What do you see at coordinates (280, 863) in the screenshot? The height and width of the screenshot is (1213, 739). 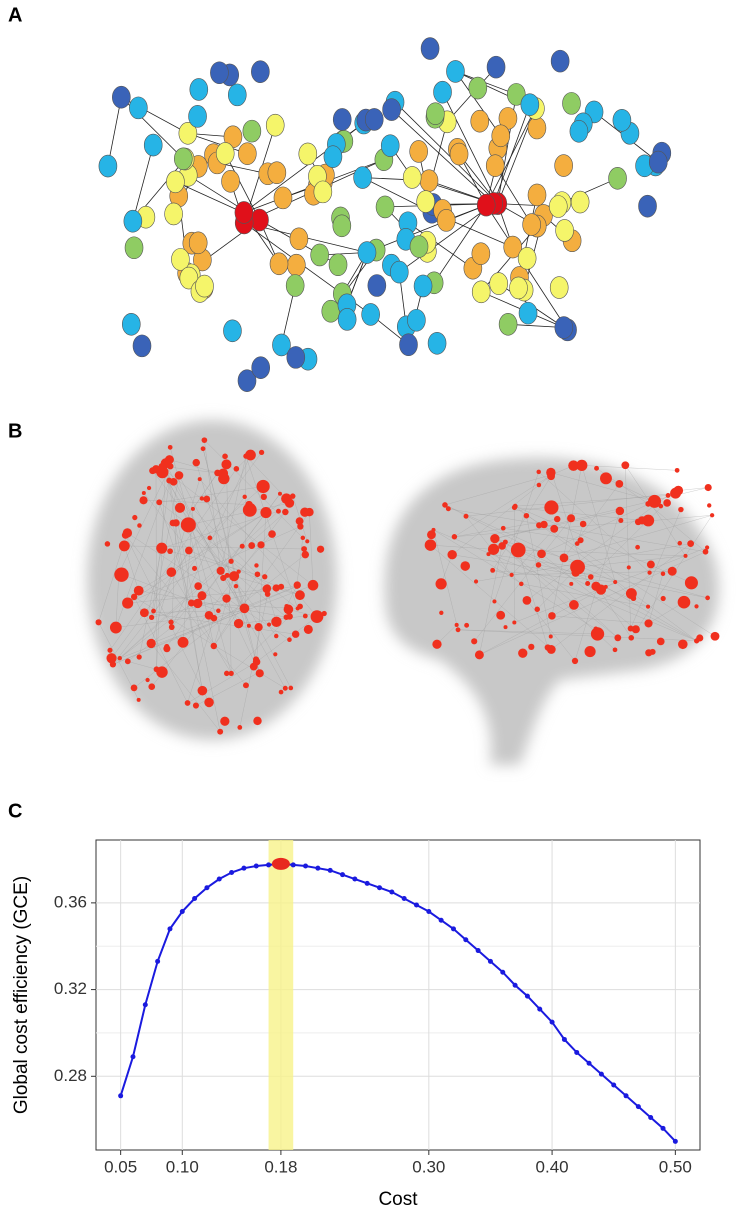 I see `optimal-point` at bounding box center [280, 863].